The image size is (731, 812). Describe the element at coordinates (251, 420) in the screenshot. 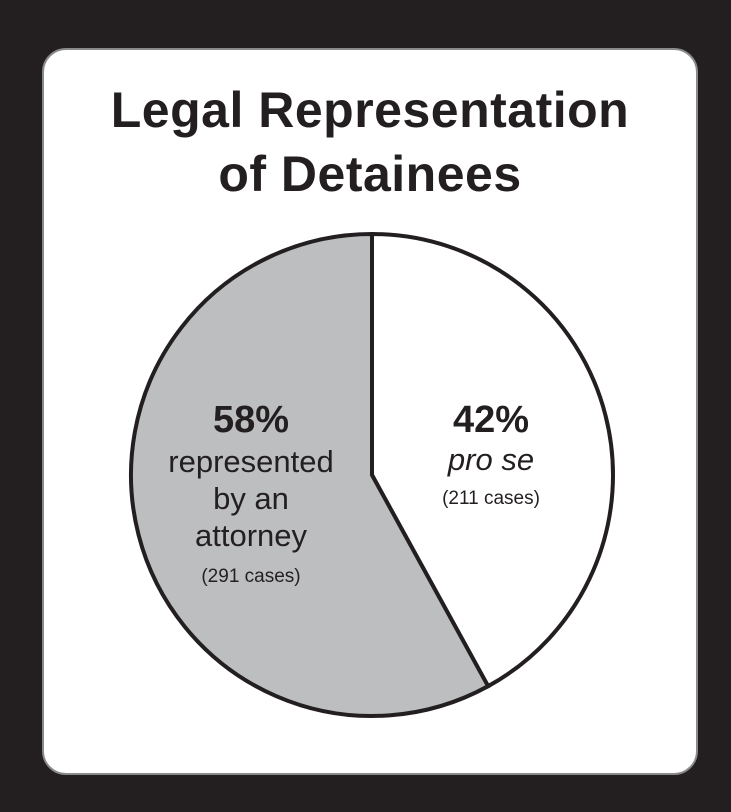

I see `represented-percent: 58%` at that location.